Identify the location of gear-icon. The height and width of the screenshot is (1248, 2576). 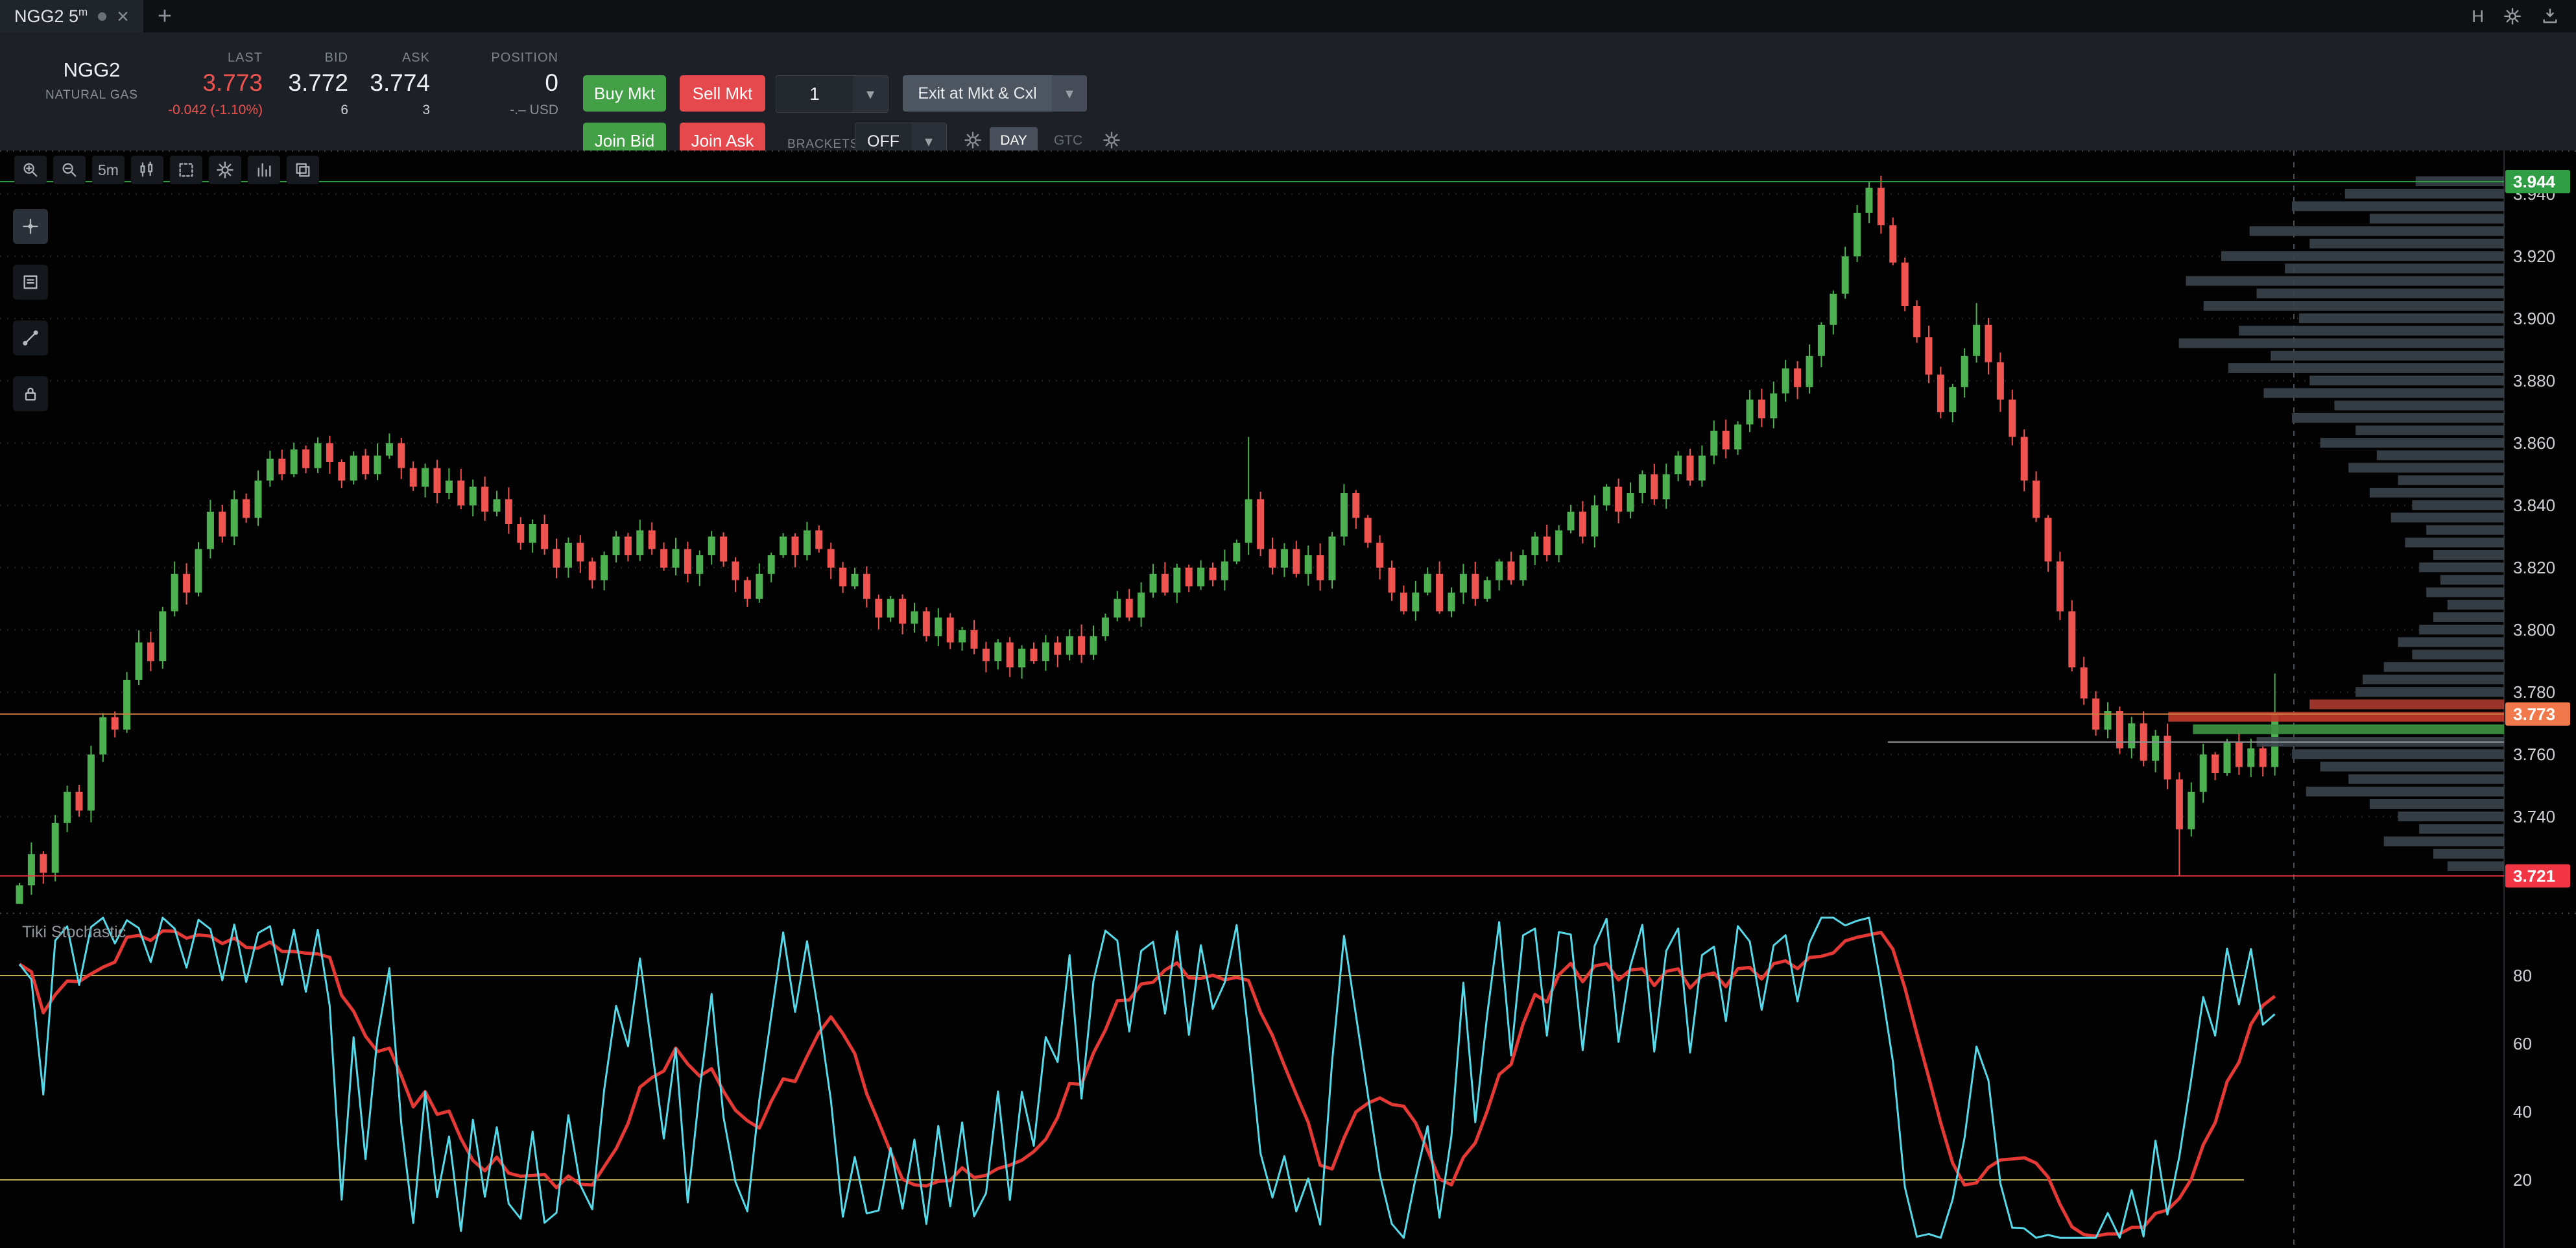
(2512, 16).